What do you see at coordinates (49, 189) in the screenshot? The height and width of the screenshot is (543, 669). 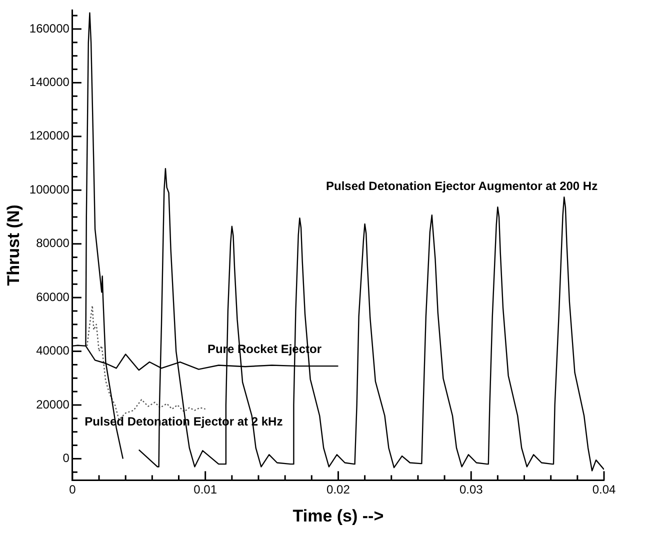 I see `y-tick-label: 100000` at bounding box center [49, 189].